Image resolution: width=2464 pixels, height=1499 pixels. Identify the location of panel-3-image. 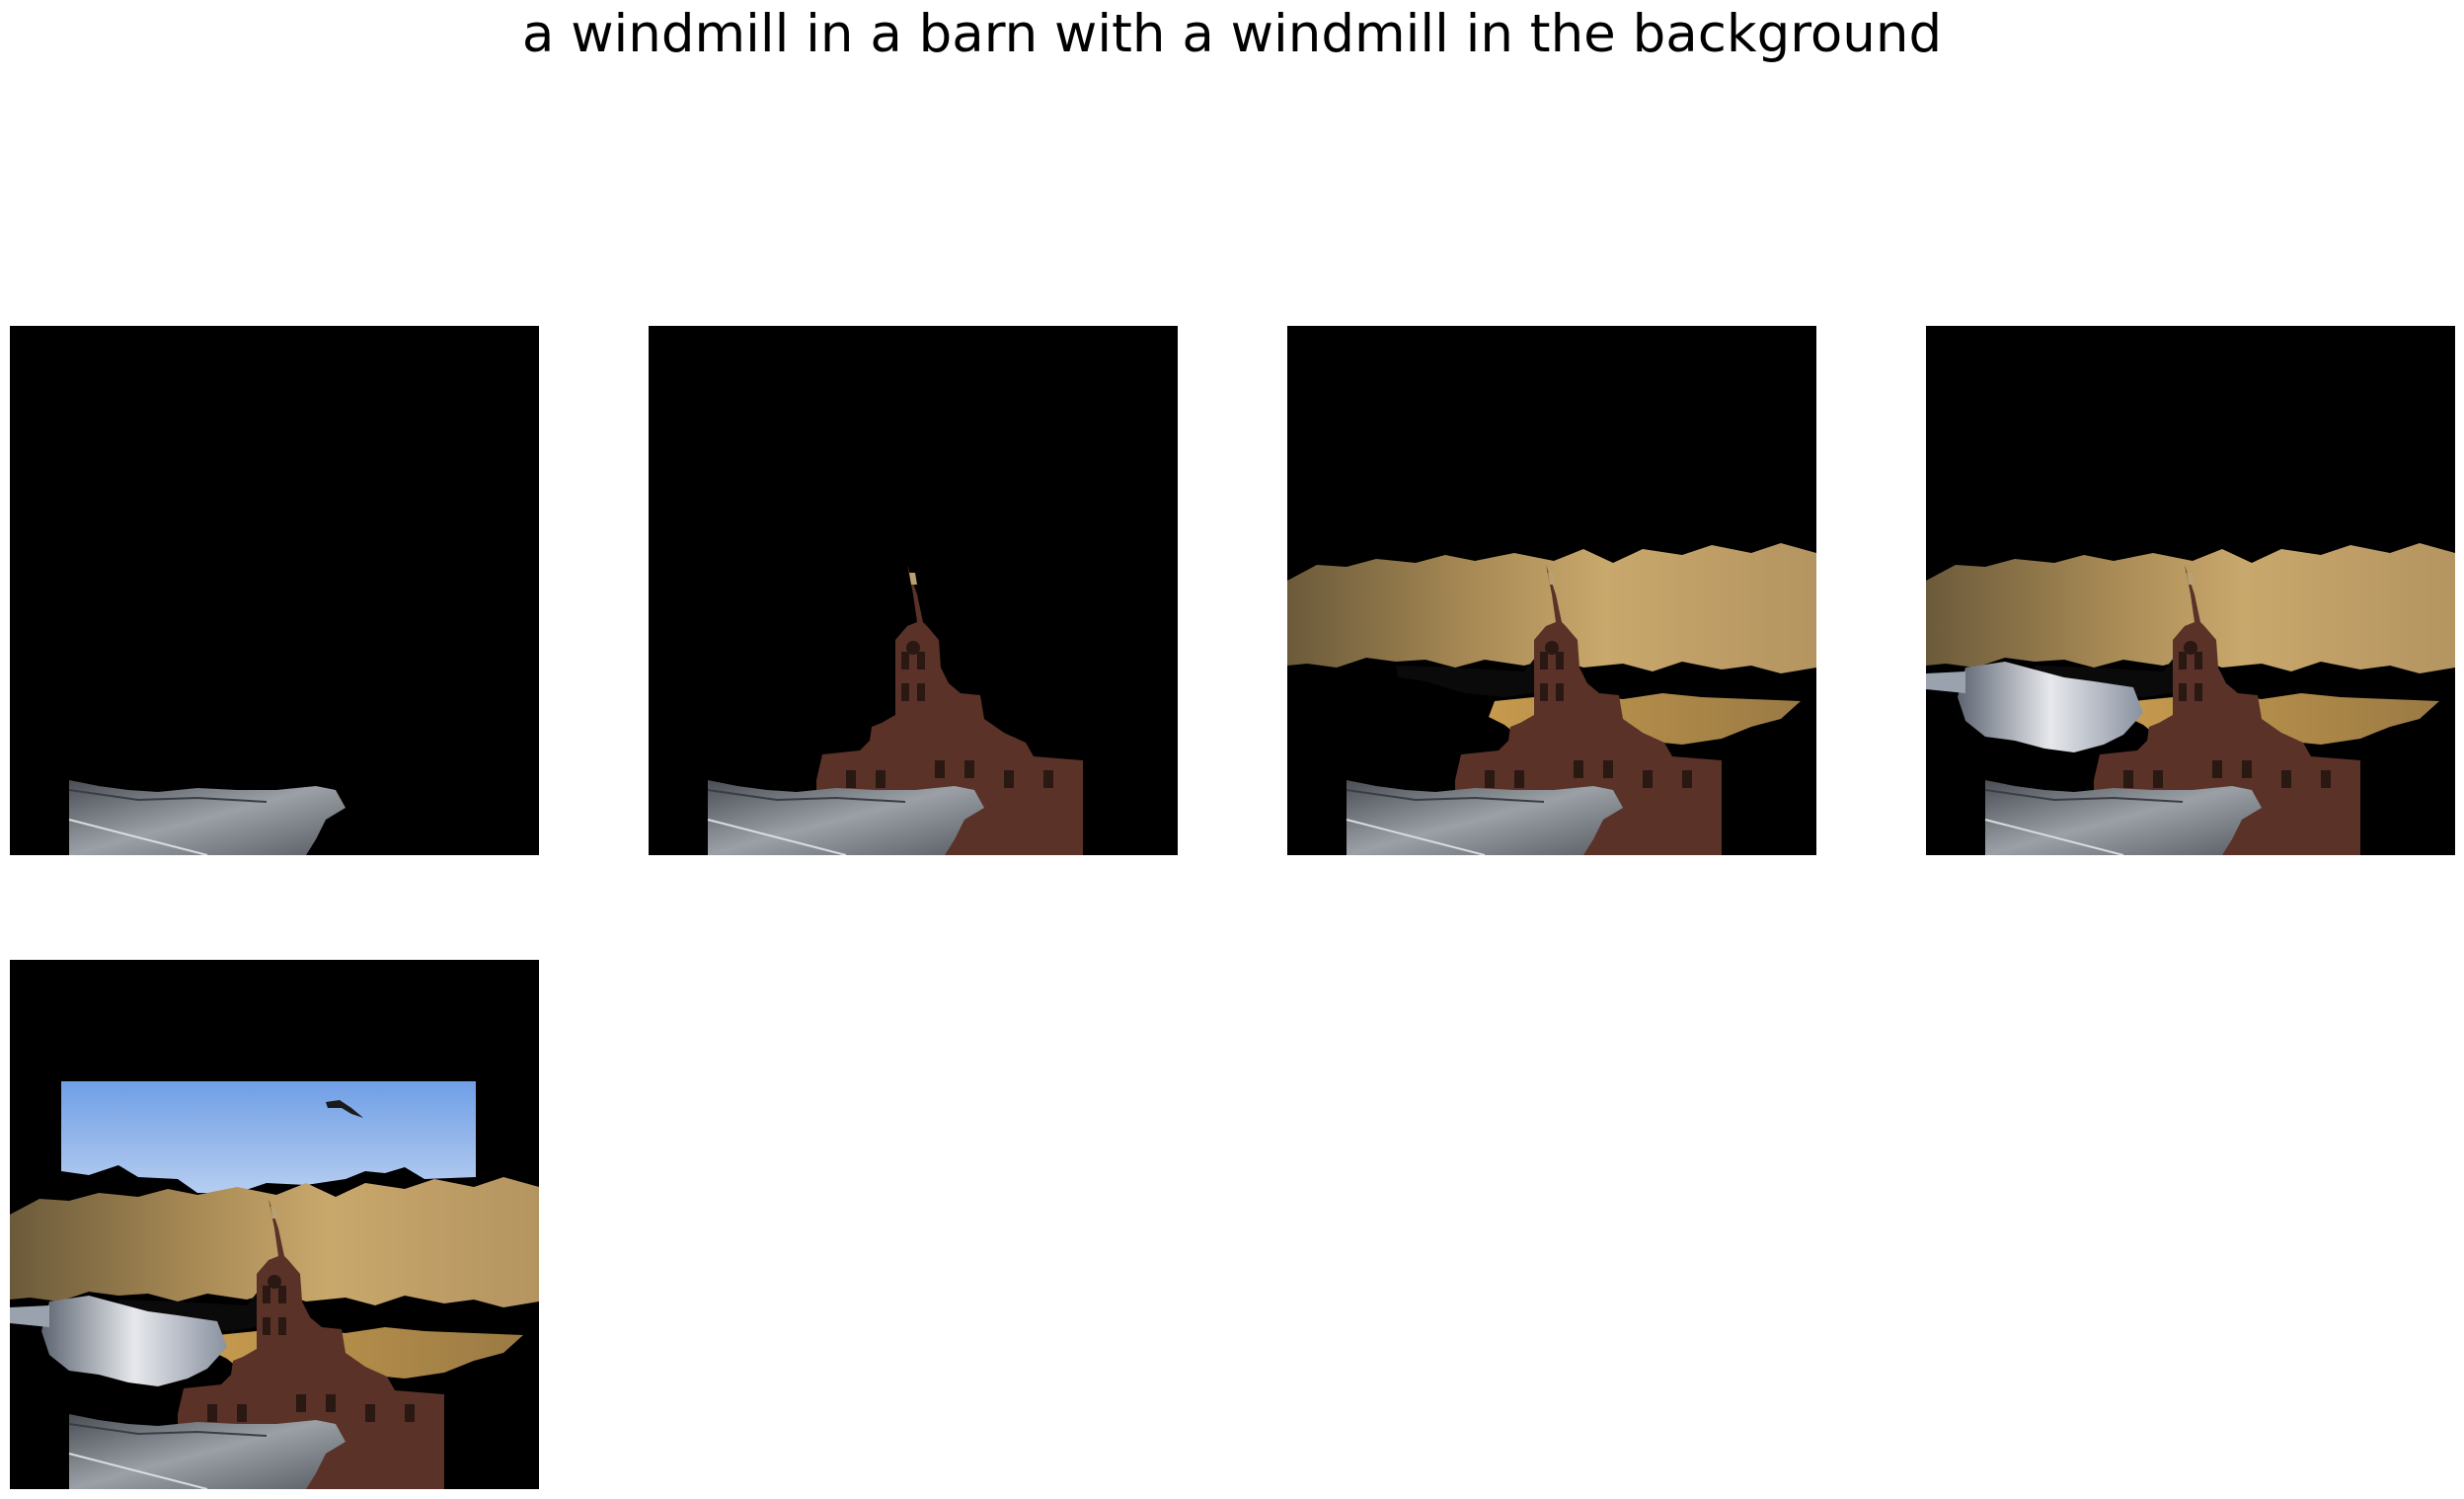
(1551, 699).